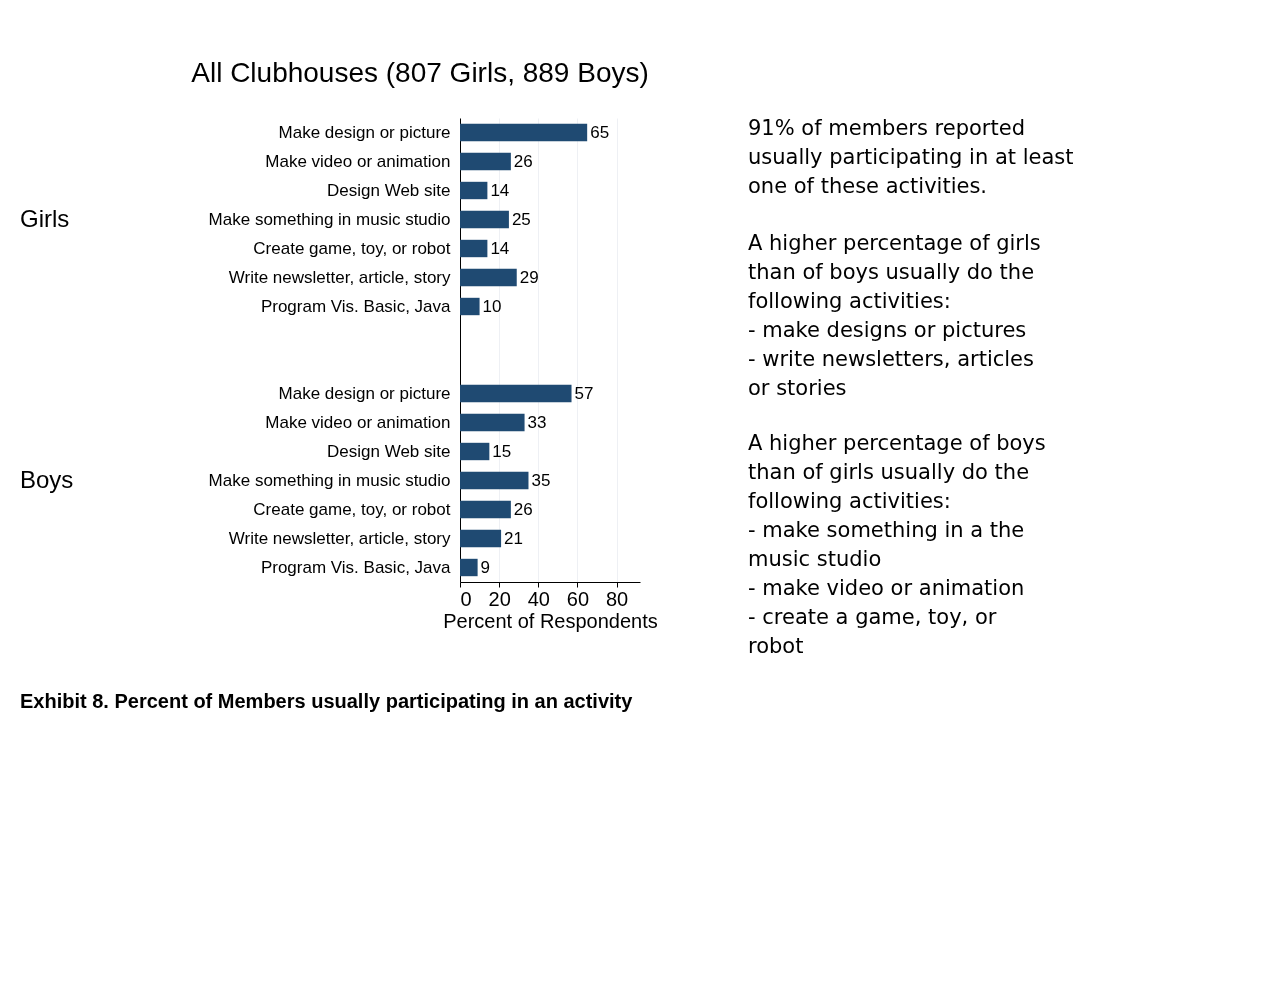  Describe the element at coordinates (894, 315) in the screenshot. I see `text: A higher percentage of girls than of boys usually do the following activities: - make designs or pictures - write newsletters, articles or stories` at that location.